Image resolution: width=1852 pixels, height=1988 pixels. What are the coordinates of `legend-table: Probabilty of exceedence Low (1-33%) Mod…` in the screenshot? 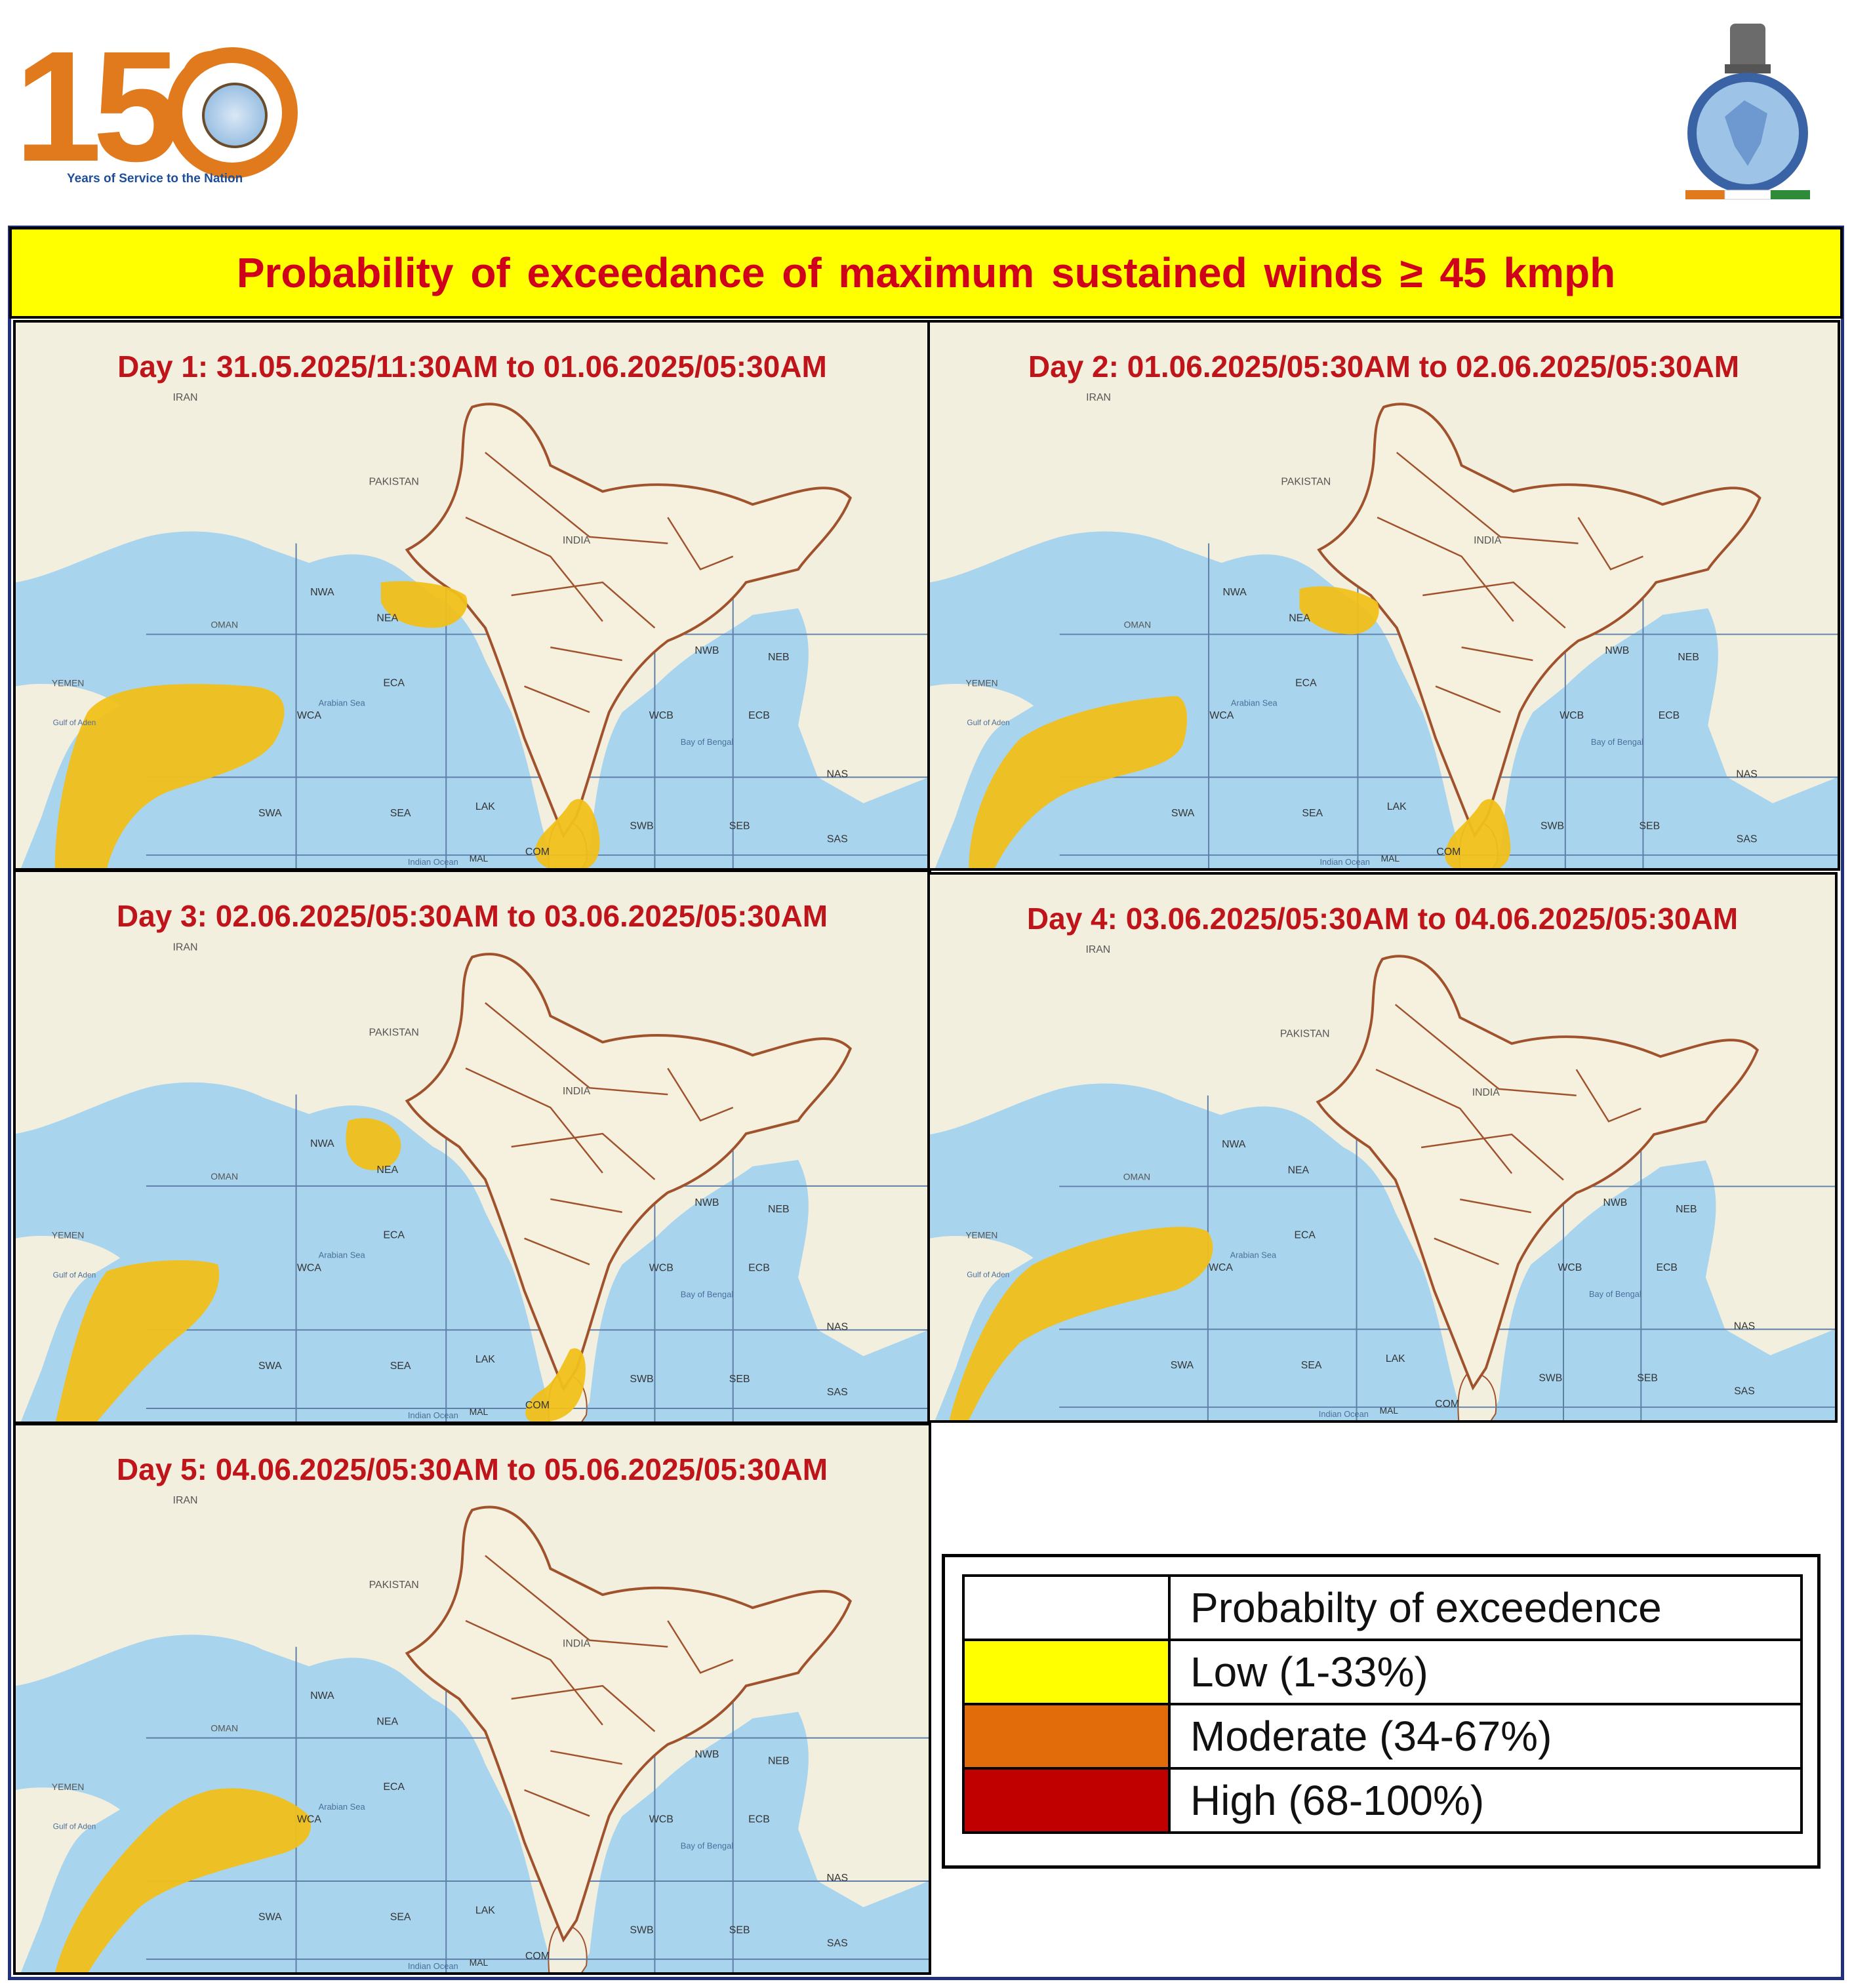 It's located at (1382, 1704).